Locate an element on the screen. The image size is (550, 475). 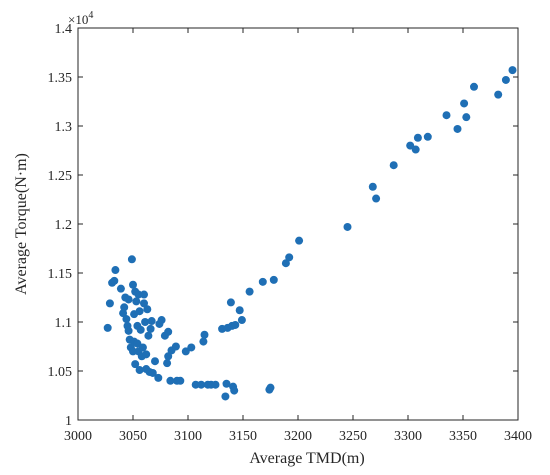
y-tick-label: 1.15 is located at coordinates (60, 274).